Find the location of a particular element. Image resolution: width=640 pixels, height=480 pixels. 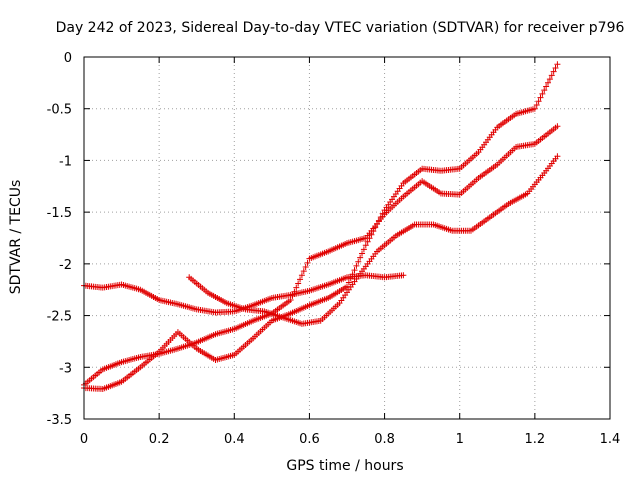

y-tick-label: 0 is located at coordinates (68, 58).